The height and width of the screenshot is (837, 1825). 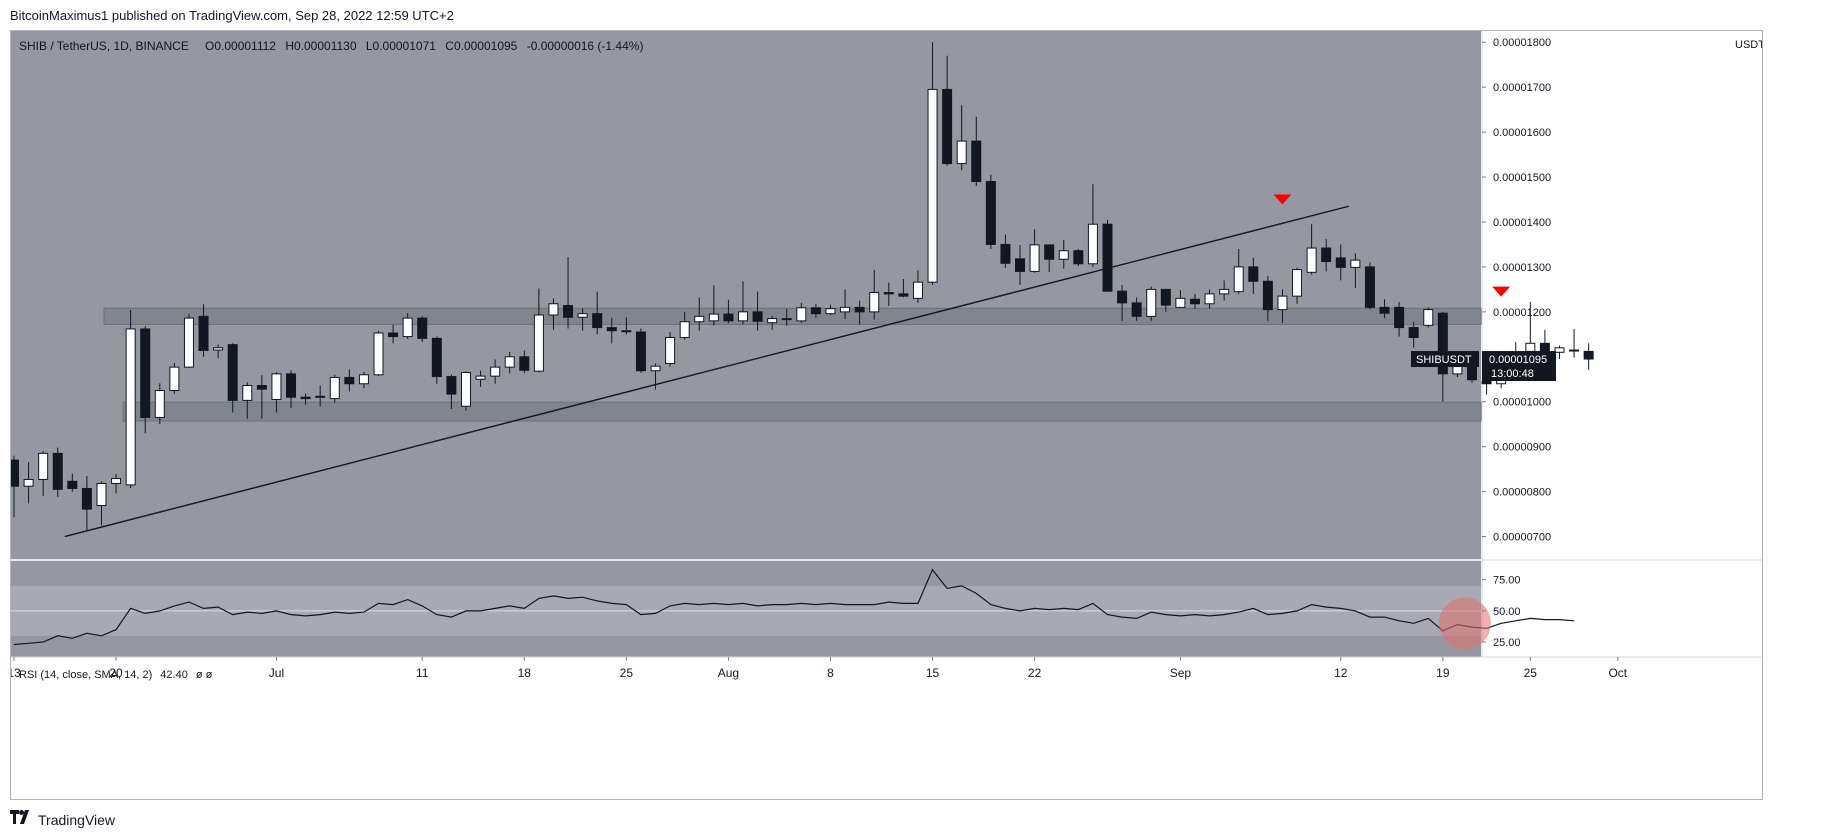 I want to click on price-tick-label: 0.00001800, so click(x=1522, y=43).